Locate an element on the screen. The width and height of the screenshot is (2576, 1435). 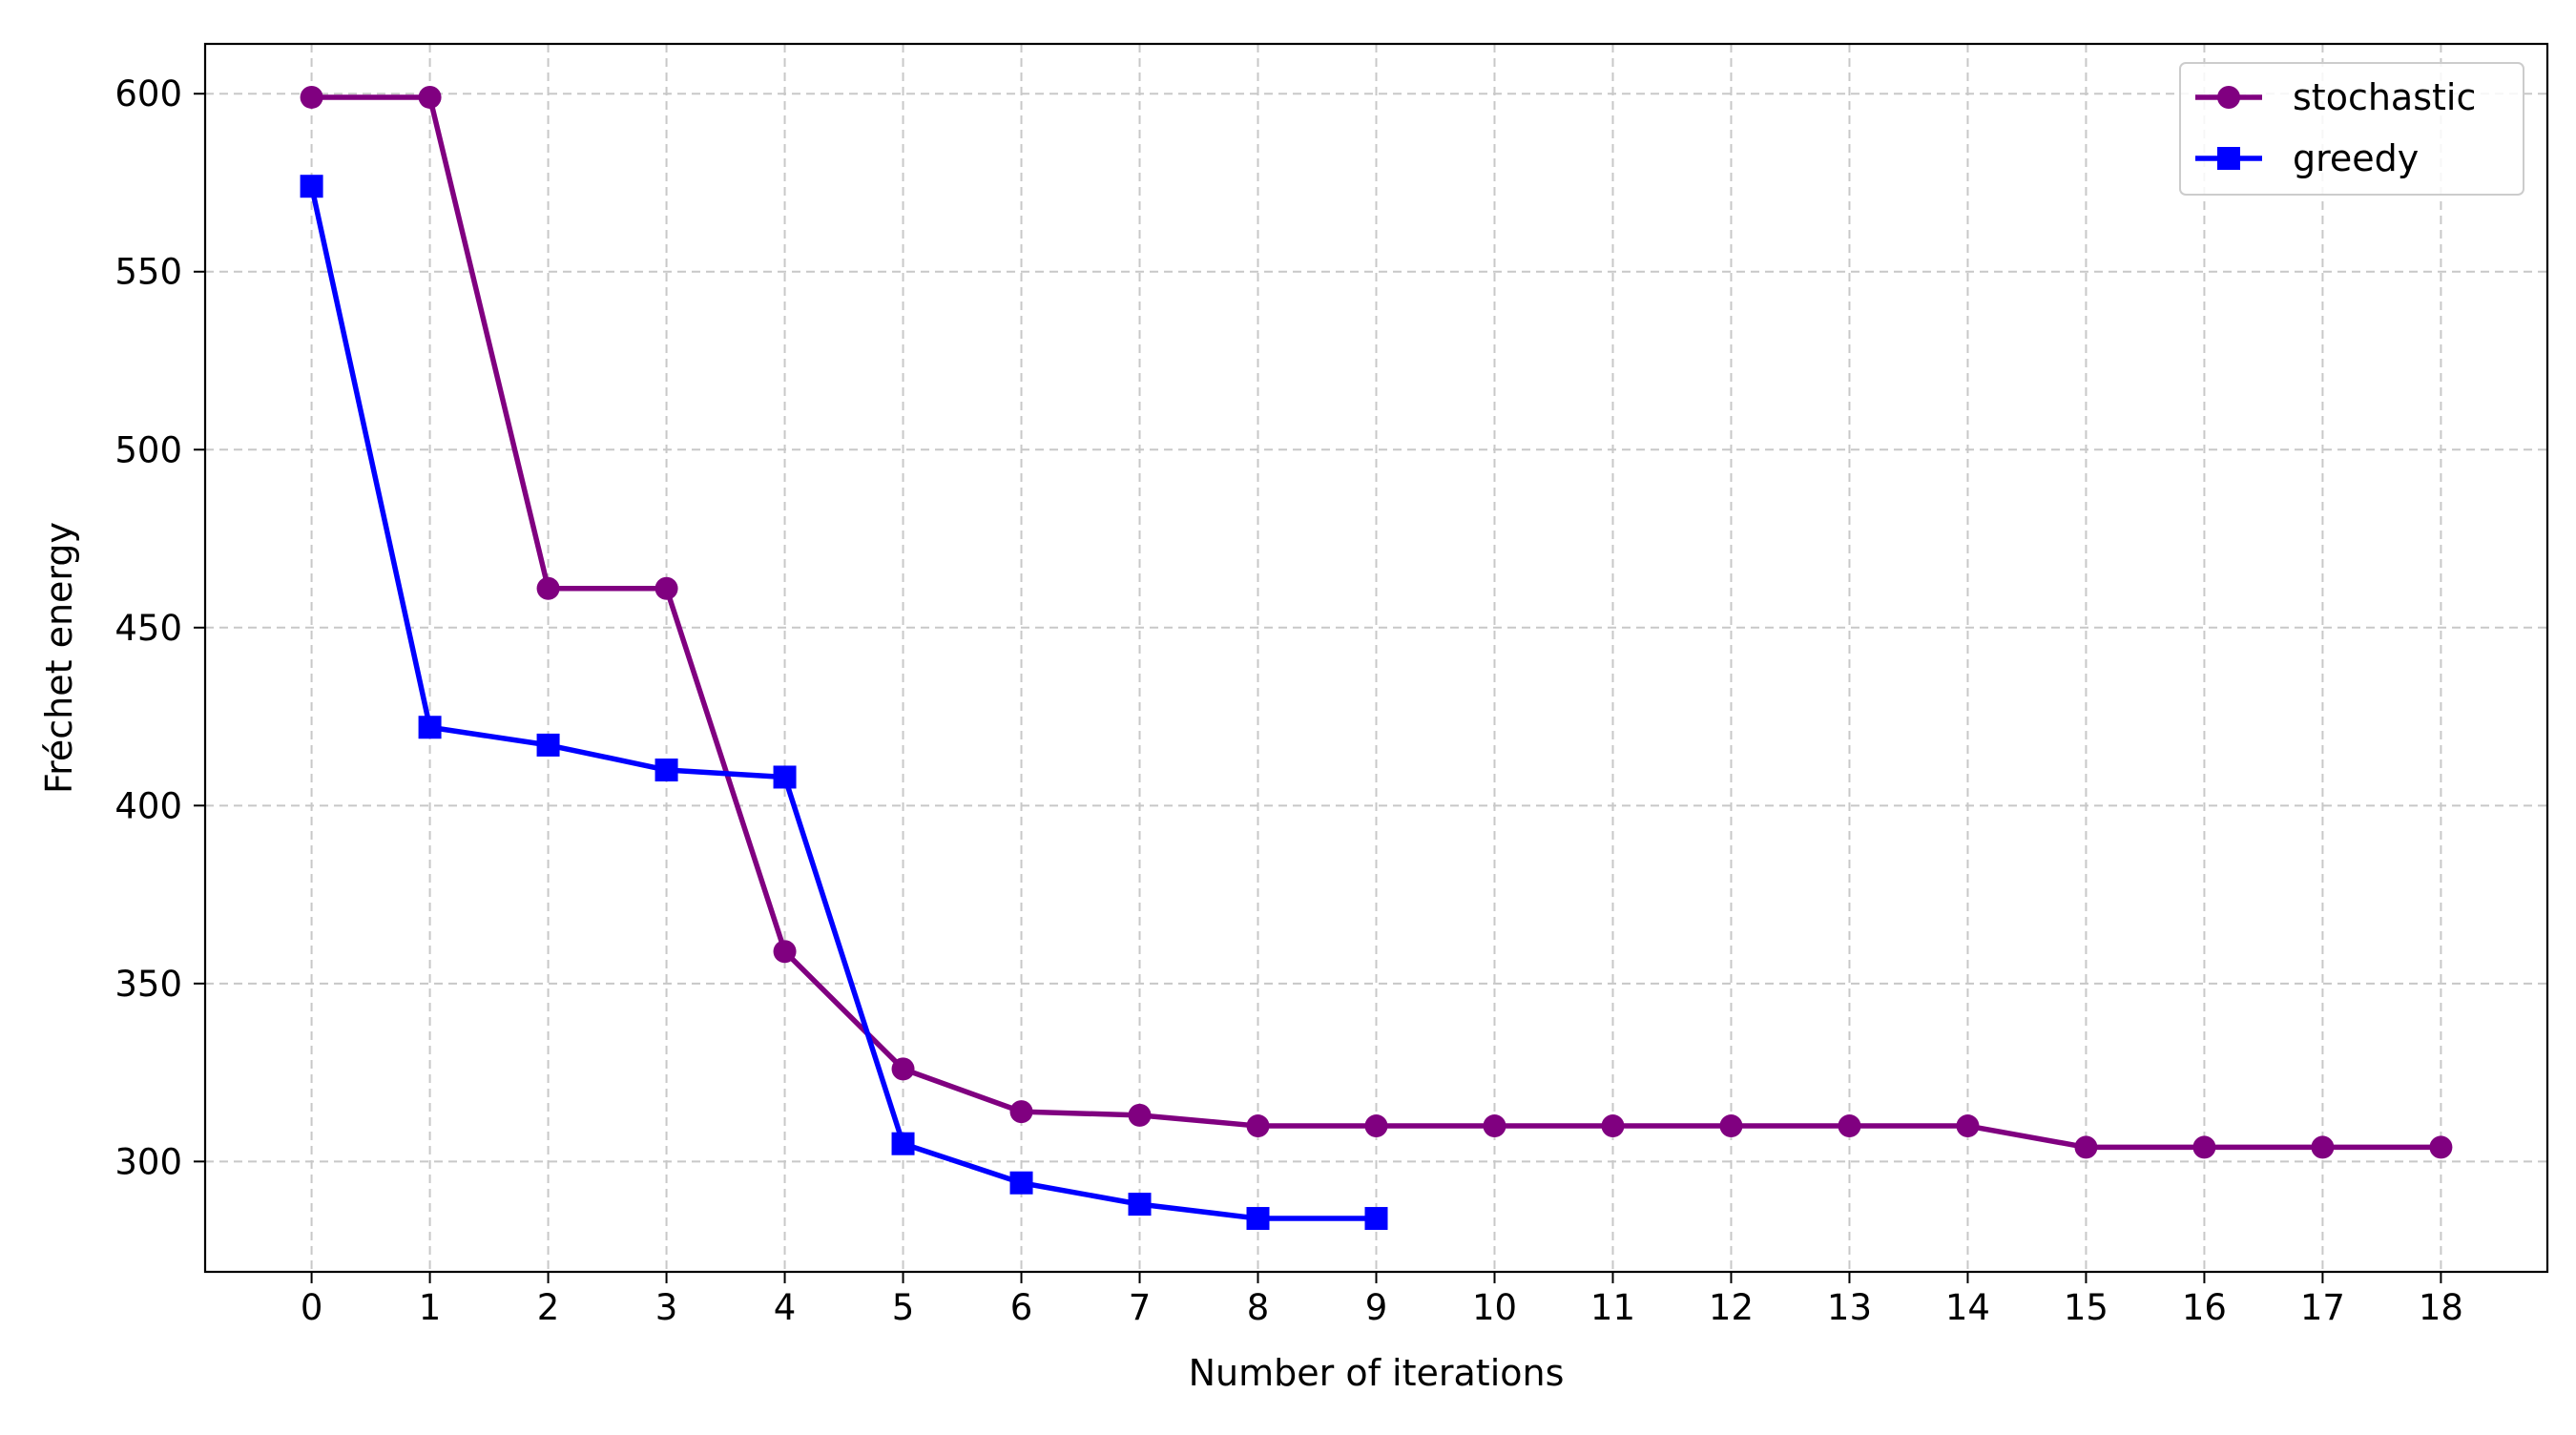
y-axis: 300 350 400 450 500 550 600 is located at coordinates (159, 627).